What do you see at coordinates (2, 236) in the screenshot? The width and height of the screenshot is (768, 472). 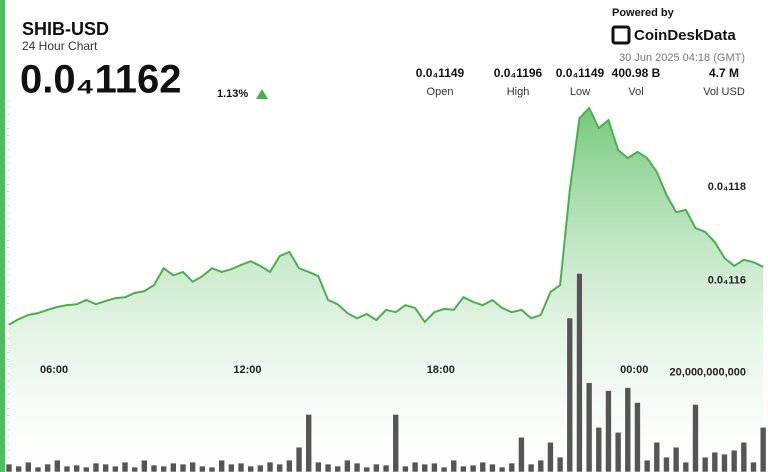 I see `accent-stripe` at bounding box center [2, 236].